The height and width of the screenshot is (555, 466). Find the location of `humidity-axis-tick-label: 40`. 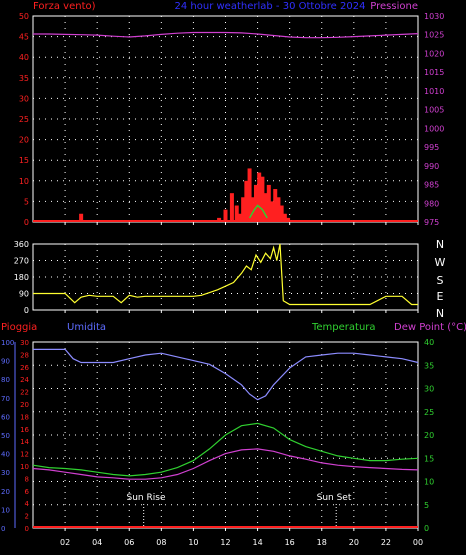

humidity-axis-tick-label: 40 is located at coordinates (5, 455).